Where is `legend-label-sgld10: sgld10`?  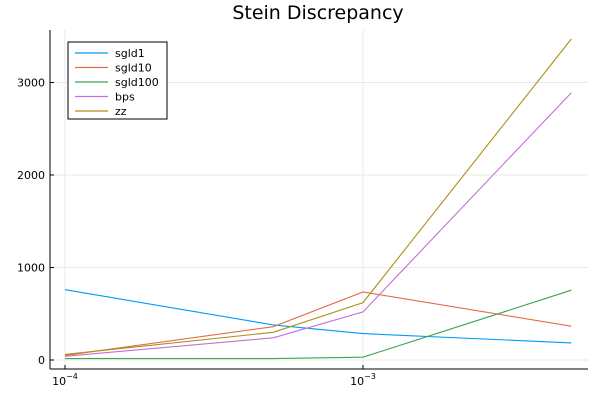
legend-label-sgld10: sgld10 is located at coordinates (133, 68).